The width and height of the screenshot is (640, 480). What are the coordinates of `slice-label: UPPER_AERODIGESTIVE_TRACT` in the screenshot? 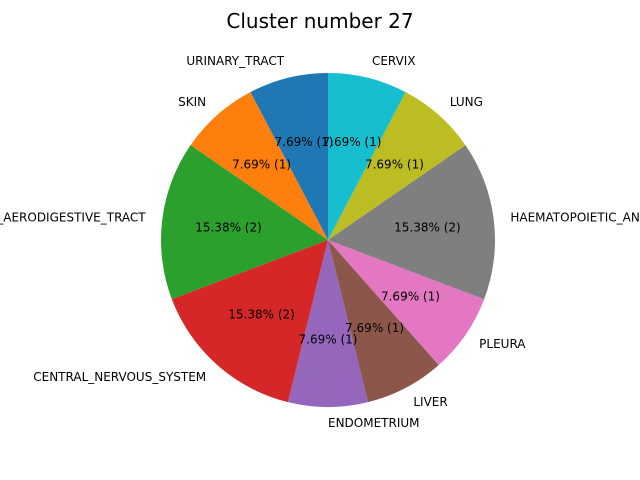 It's located at (73, 217).